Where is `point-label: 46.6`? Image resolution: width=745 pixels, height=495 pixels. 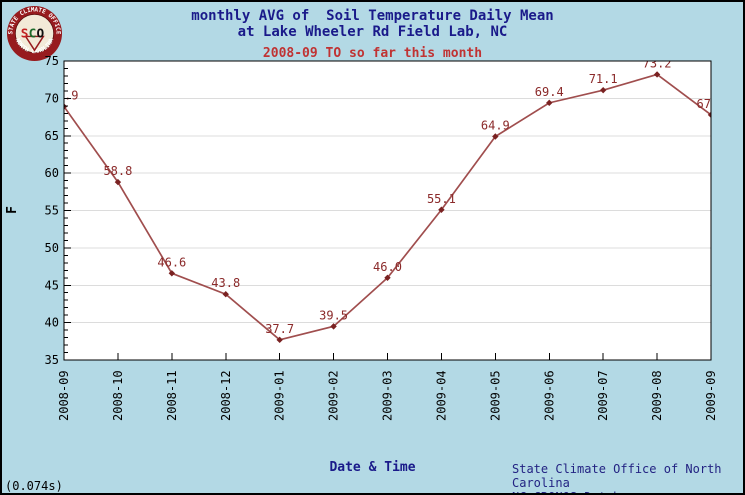 point-label: 46.6 is located at coordinates (171, 262).